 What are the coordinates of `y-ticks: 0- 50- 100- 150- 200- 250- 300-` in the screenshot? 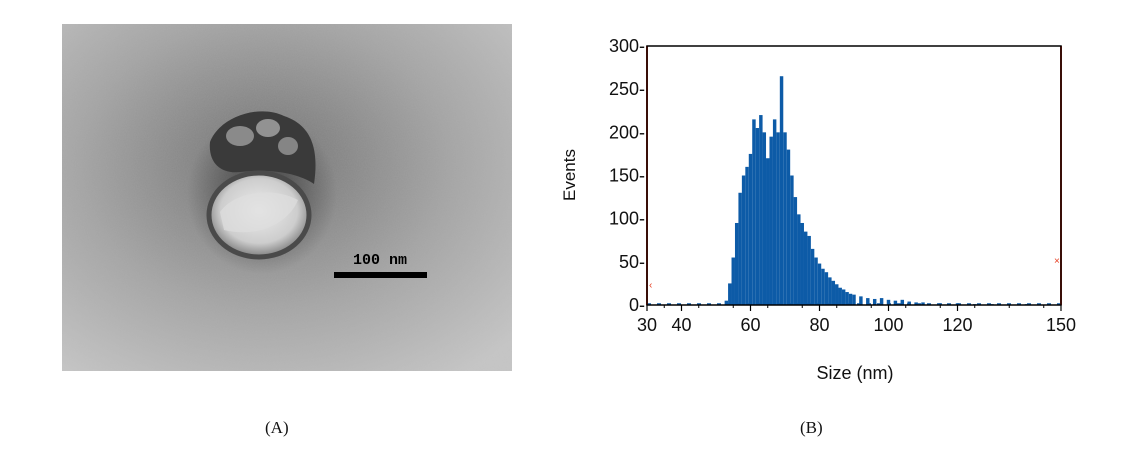 It's located at (627, 175).